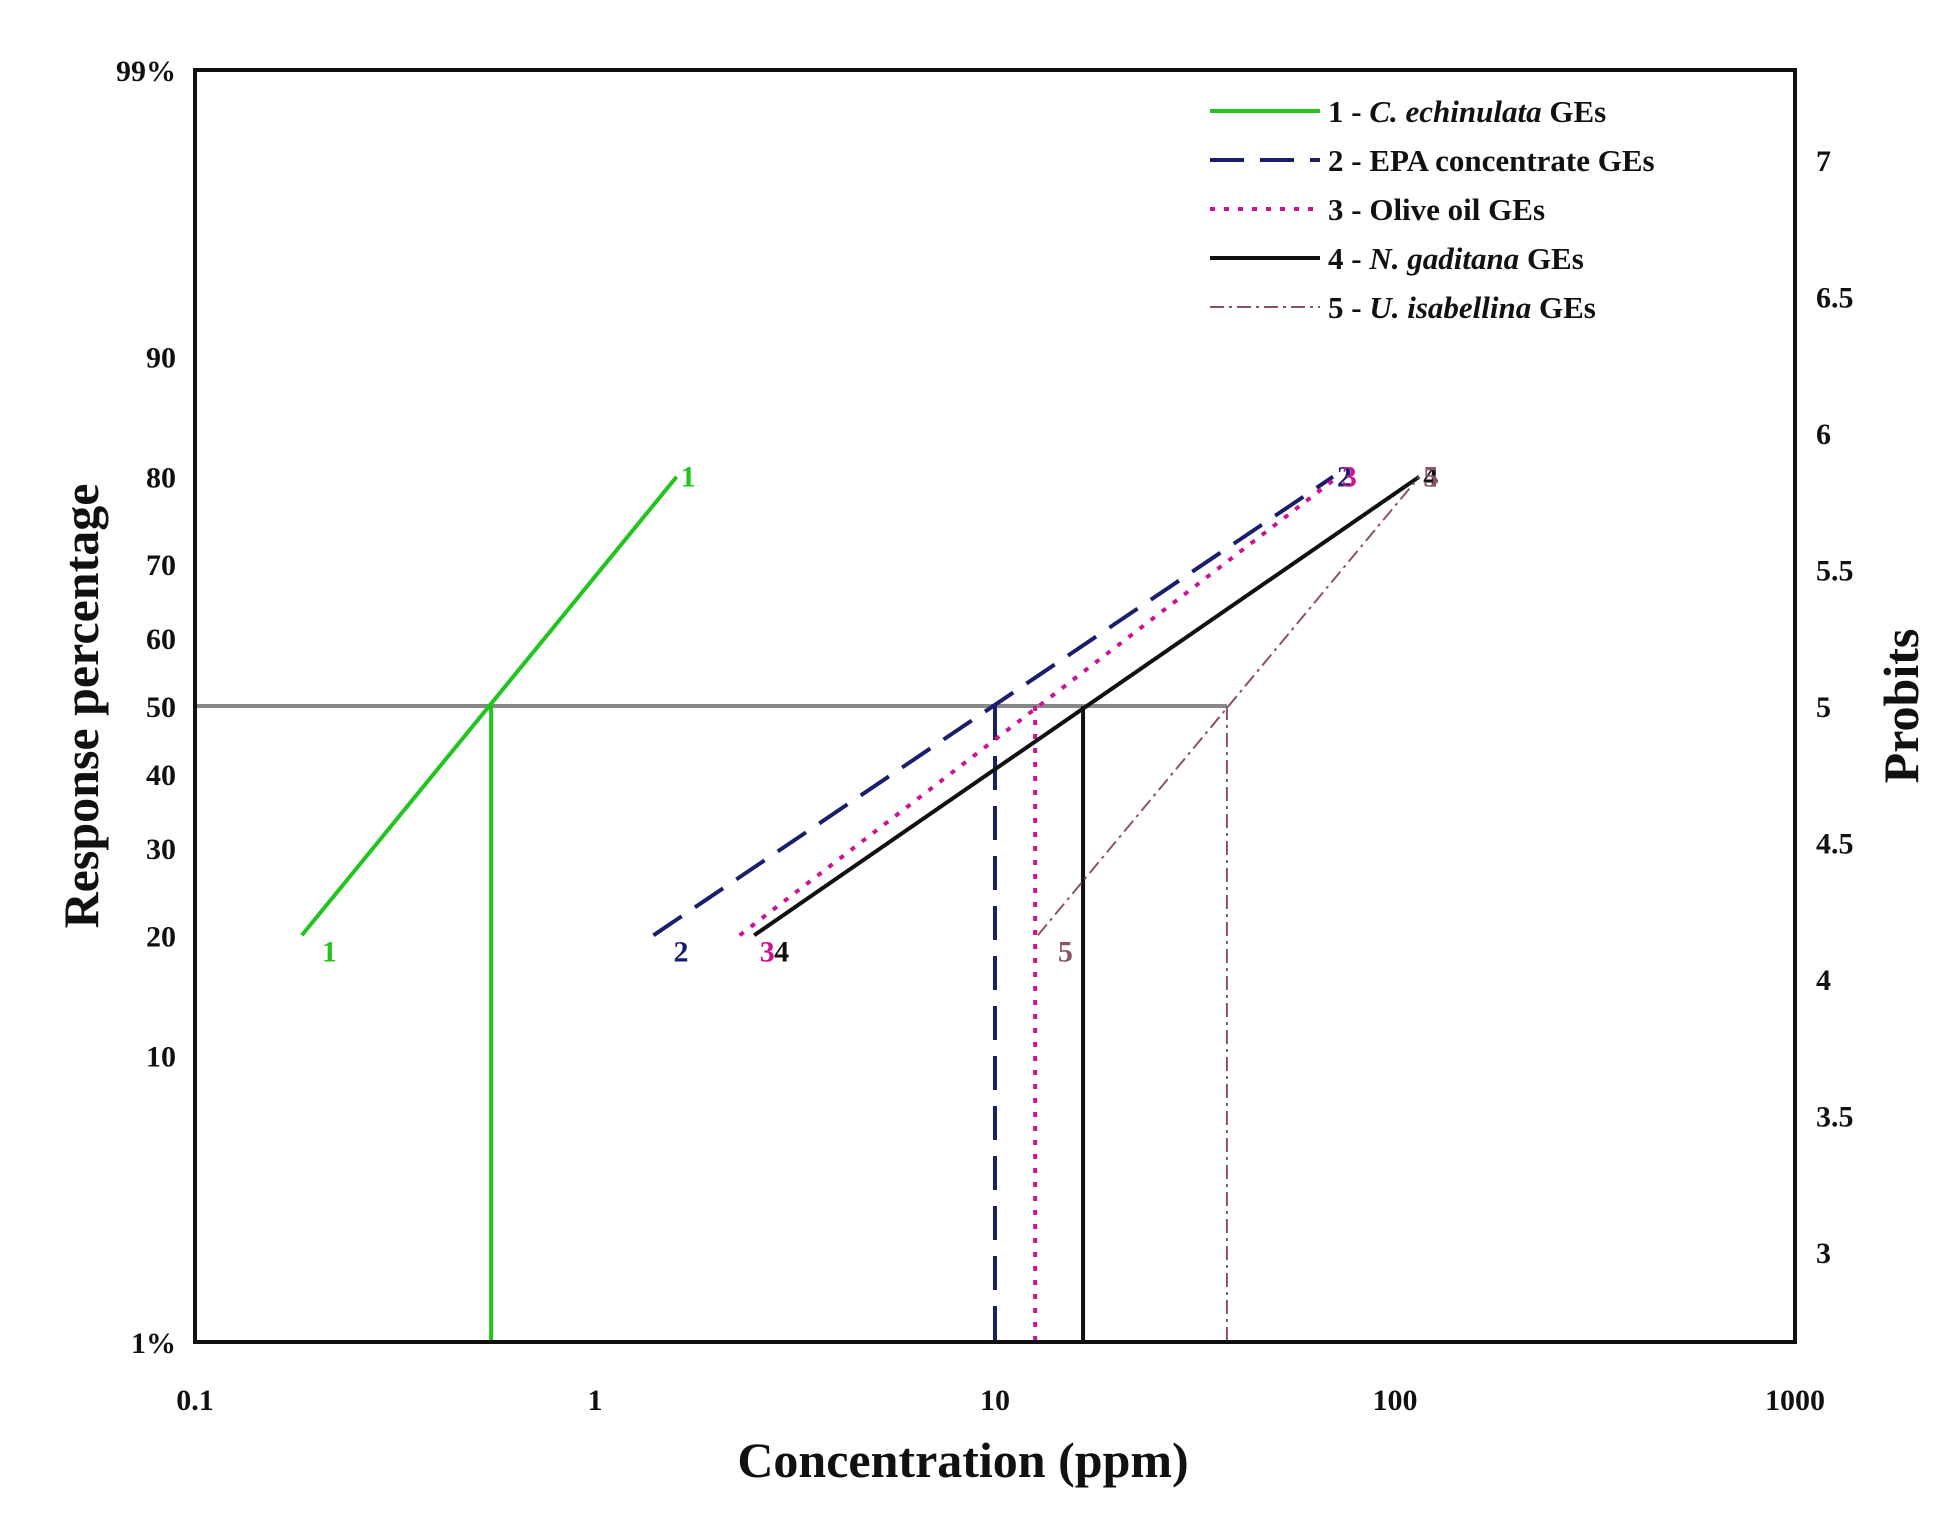 This screenshot has width=1948, height=1533. Describe the element at coordinates (1835, 298) in the screenshot. I see `y-tick-label-right: 6.5` at that location.